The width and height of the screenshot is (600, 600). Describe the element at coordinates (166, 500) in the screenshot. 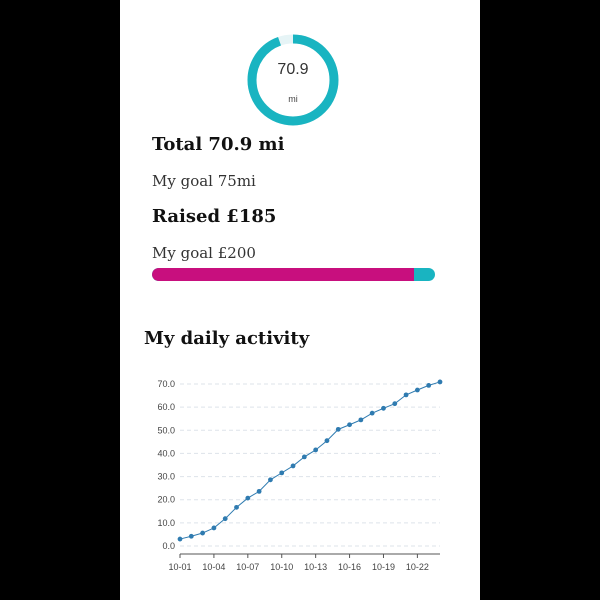

I see `y-tick-label: 20.0` at that location.